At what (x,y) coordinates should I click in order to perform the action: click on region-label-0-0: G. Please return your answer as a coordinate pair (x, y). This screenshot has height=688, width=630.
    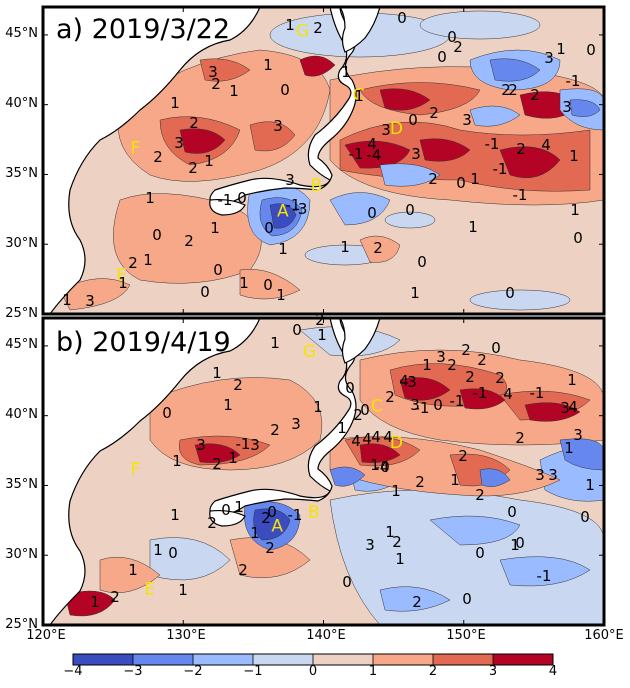
    Looking at the image, I should click on (302, 31).